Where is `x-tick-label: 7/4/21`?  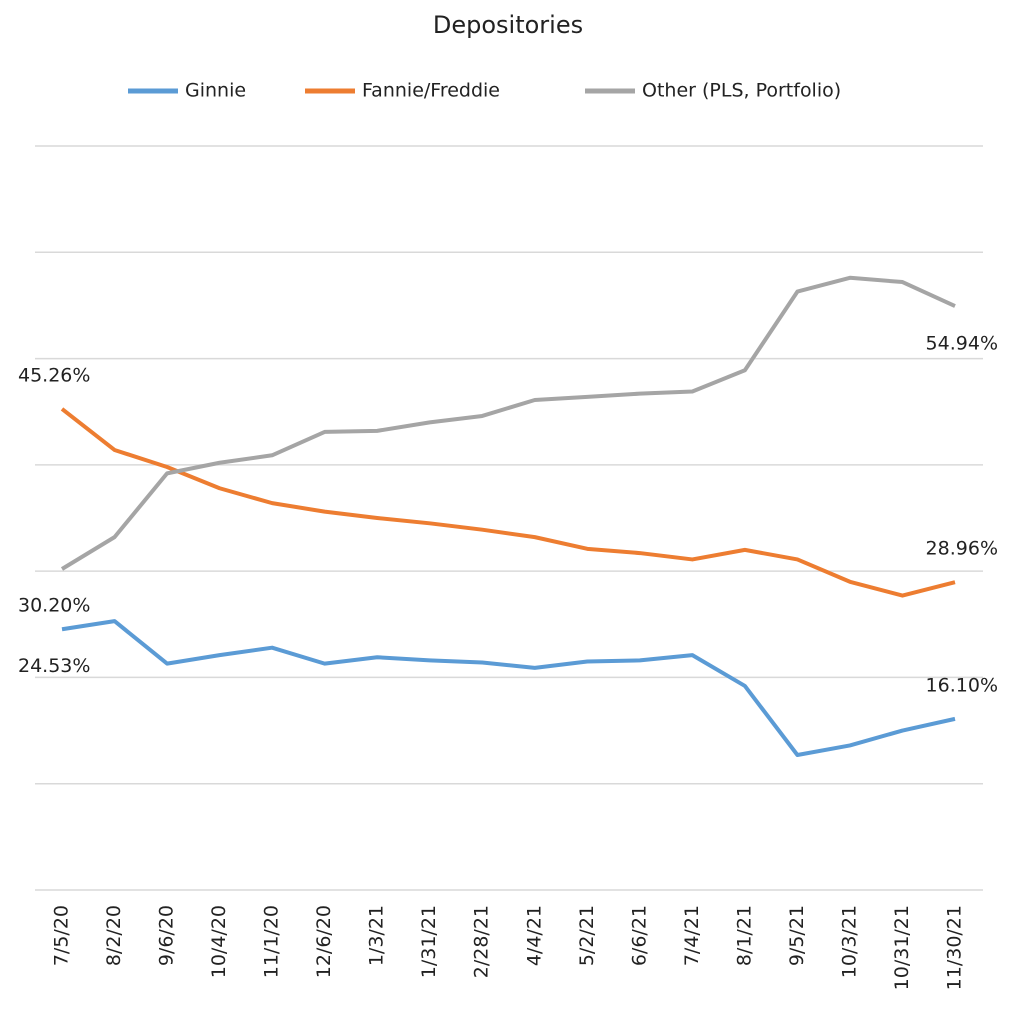 x-tick-label: 7/4/21 is located at coordinates (692, 935).